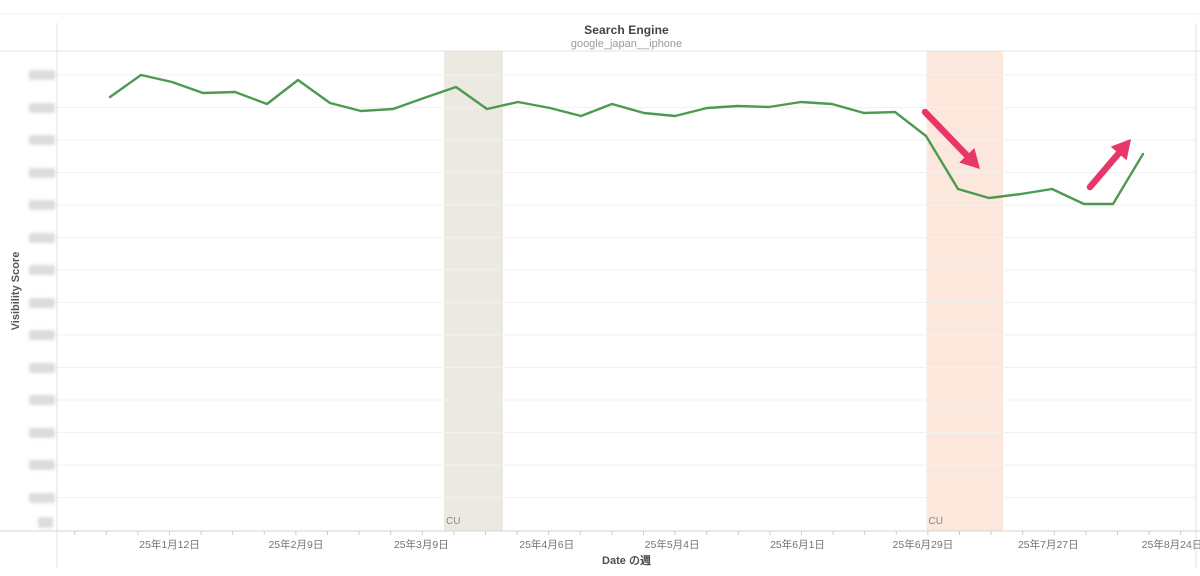 Image resolution: width=1200 pixels, height=576 pixels. Describe the element at coordinates (672, 545) in the screenshot. I see `x-tick-label: 25年5月4日` at that location.